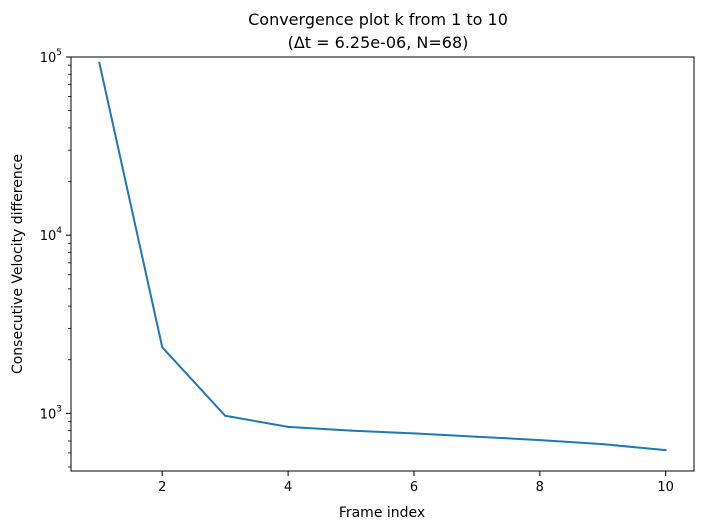  Describe the element at coordinates (51, 235) in the screenshot. I see `y-tick-label: 10⁴` at that location.